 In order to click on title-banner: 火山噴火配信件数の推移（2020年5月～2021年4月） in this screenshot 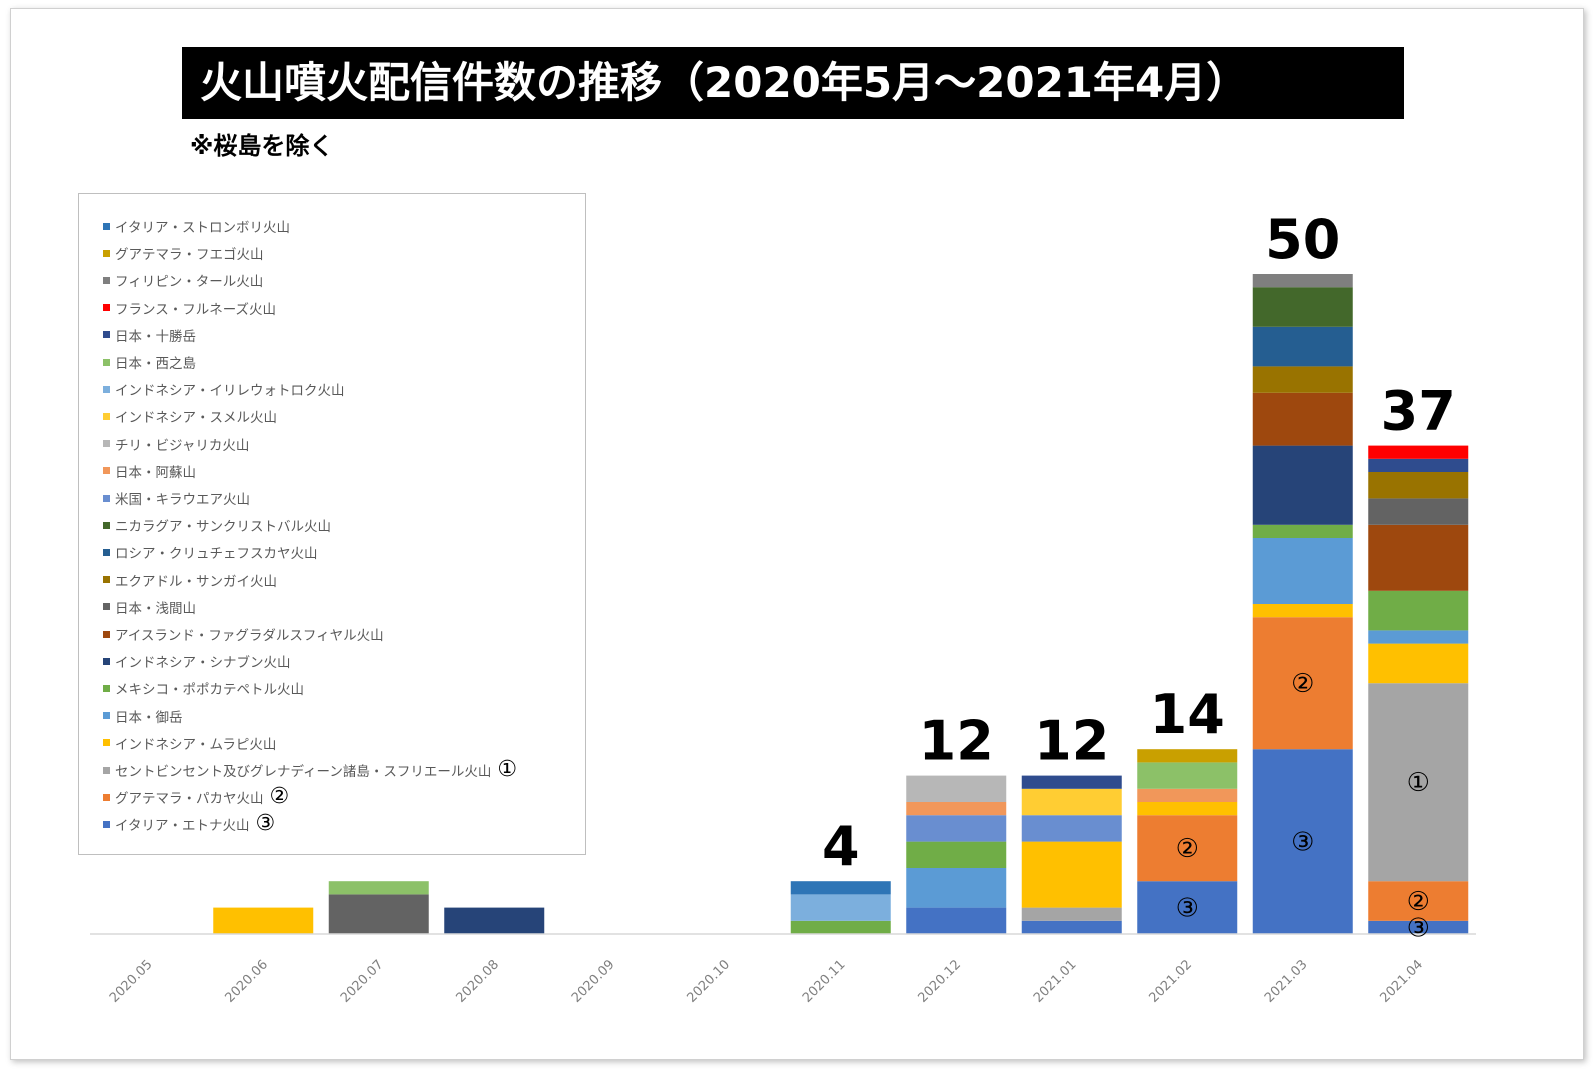, I will do `click(793, 83)`.